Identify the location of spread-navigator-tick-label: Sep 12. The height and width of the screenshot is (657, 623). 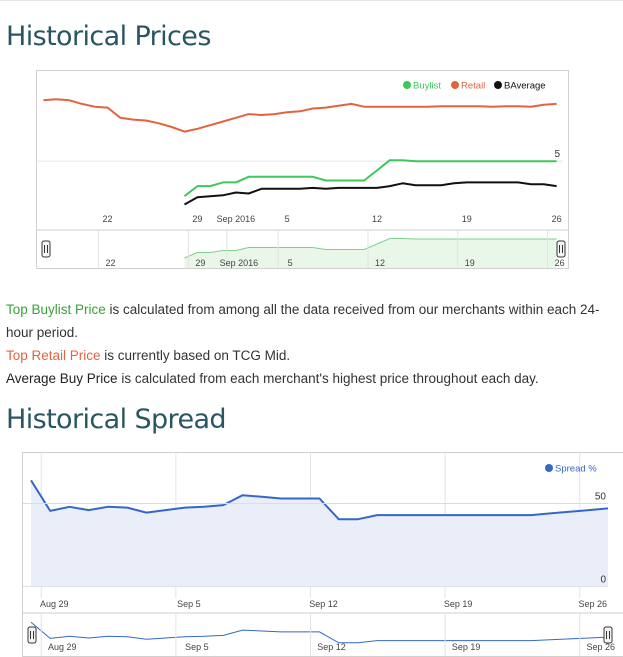
(331, 647).